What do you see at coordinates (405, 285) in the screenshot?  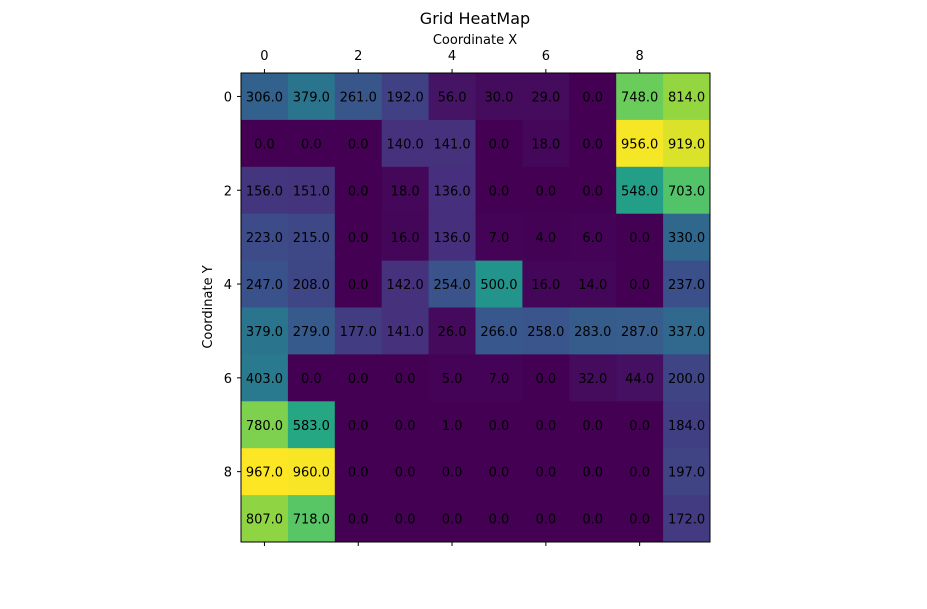 I see `cell-value-label: 142.0` at bounding box center [405, 285].